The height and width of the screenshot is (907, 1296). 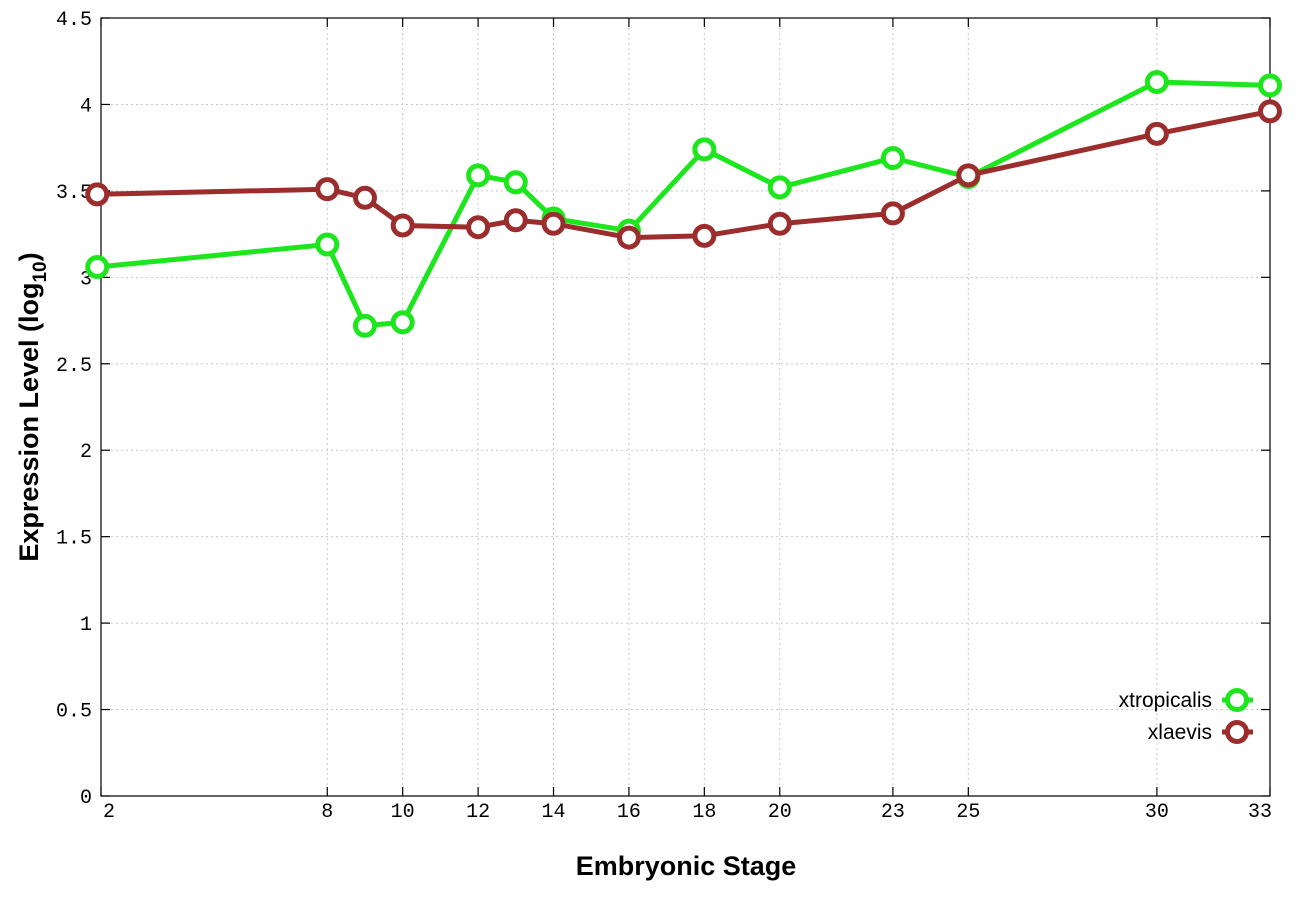 I want to click on y-axis-title: Expression Level (log10), so click(x=32, y=406).